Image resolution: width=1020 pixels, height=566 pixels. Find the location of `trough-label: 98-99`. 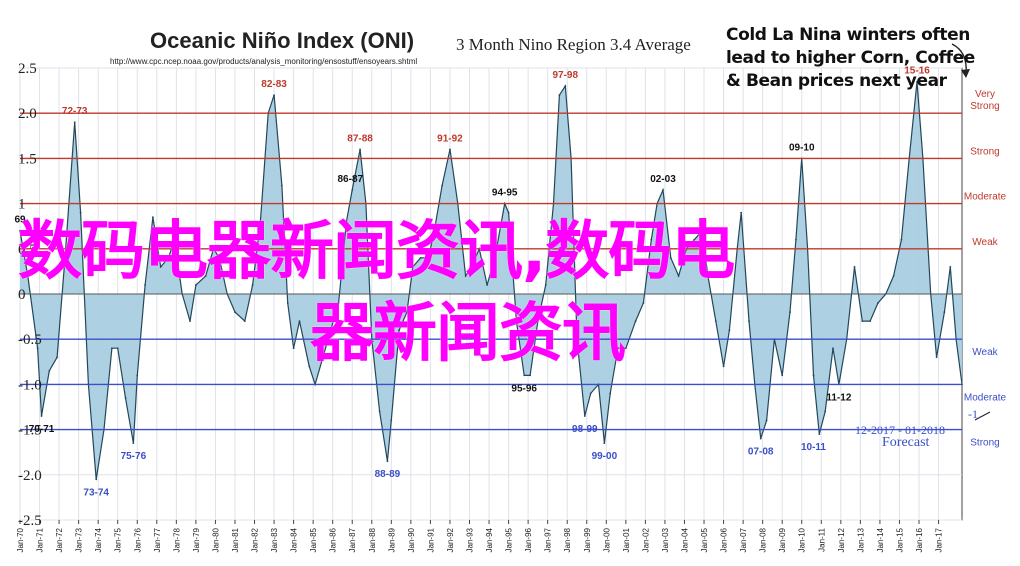

trough-label: 98-99 is located at coordinates (585, 429).